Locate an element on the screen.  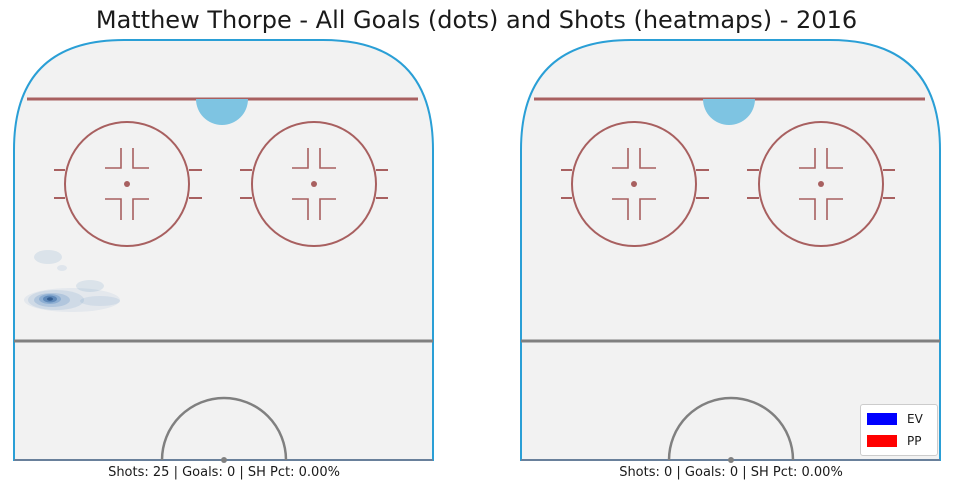
rink-left-center-dot is located at coordinates (224, 460).